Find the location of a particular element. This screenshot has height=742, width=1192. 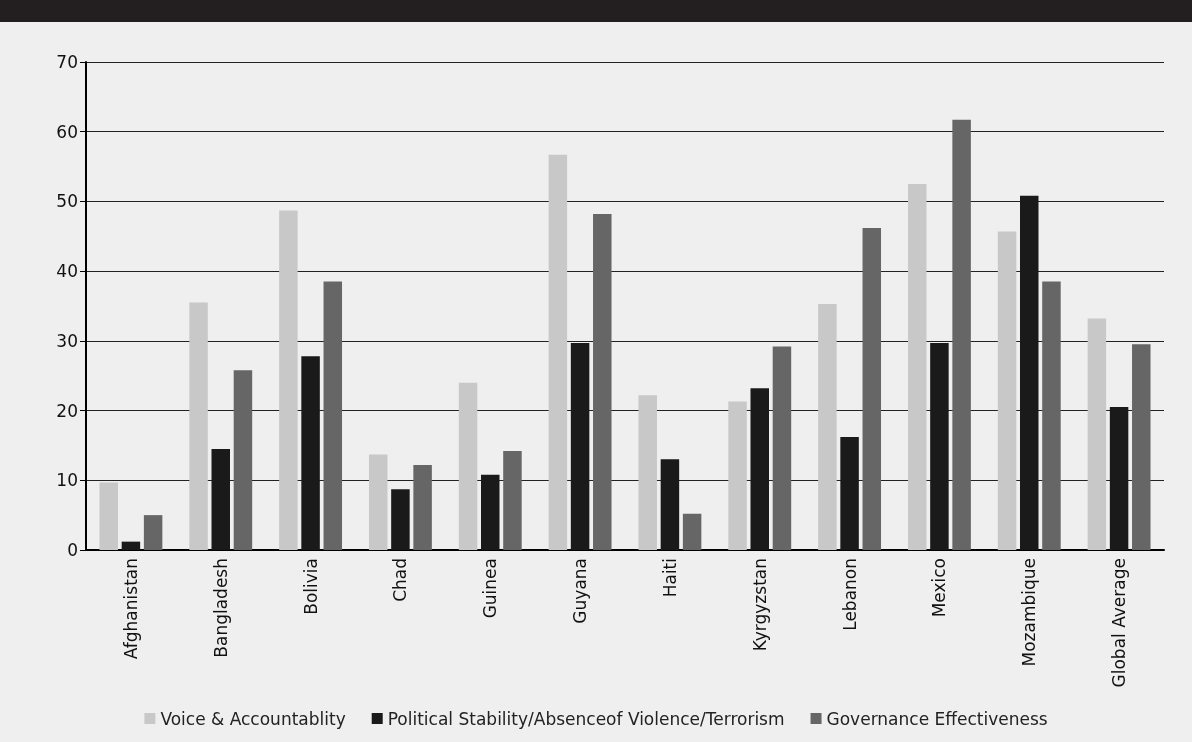

y-tick-label: 20 is located at coordinates (67, 410).